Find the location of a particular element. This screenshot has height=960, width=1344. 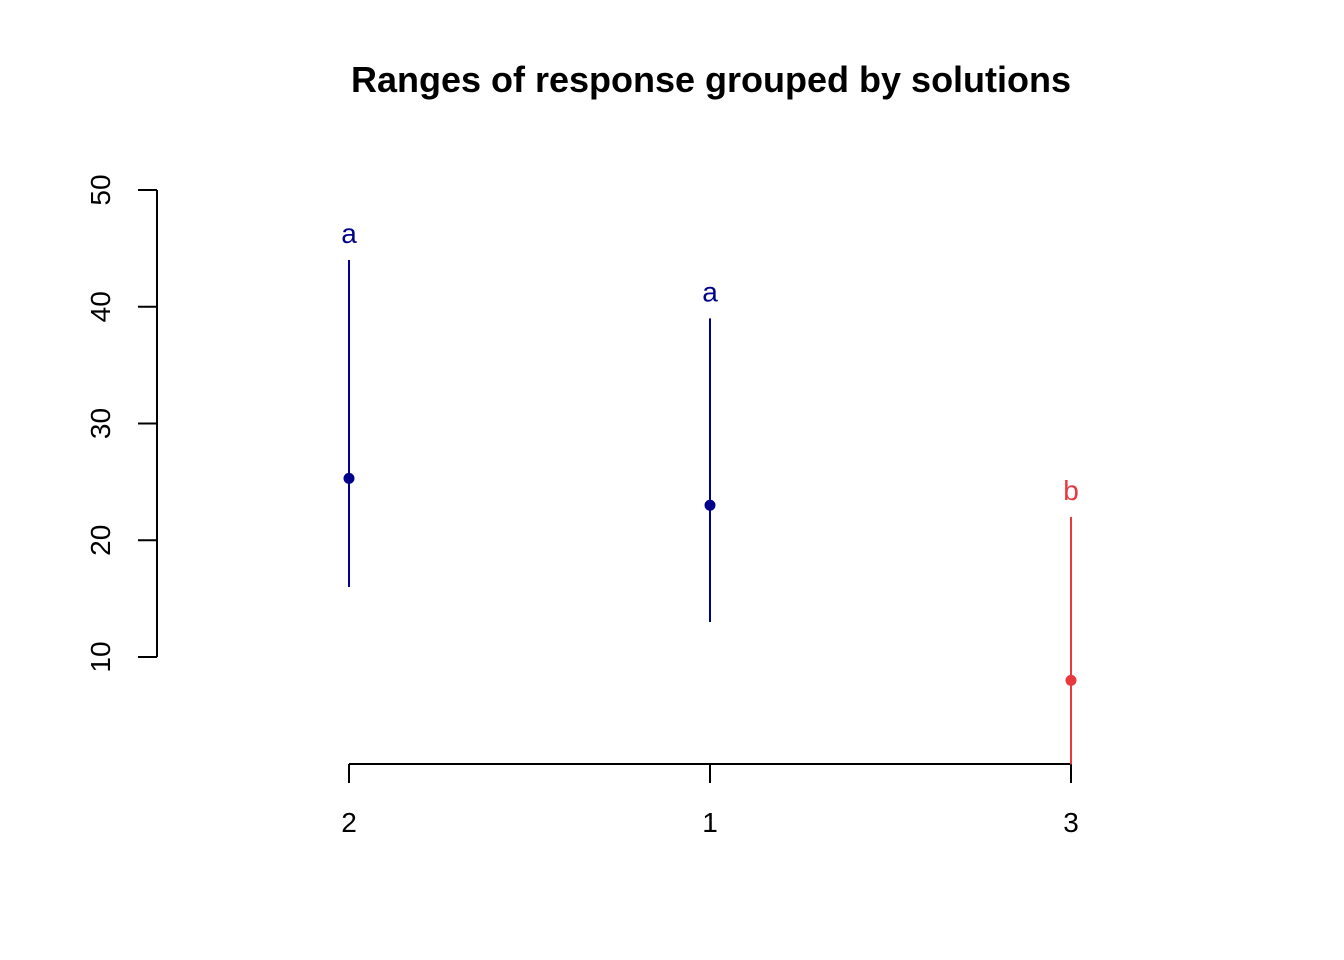

y-axis: 10 20 30 40 50 is located at coordinates (121, 423).